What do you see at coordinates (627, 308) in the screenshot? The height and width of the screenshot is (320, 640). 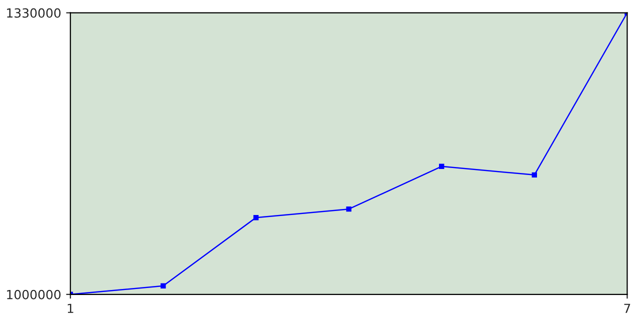 I see `x-tick-label: 7` at bounding box center [627, 308].